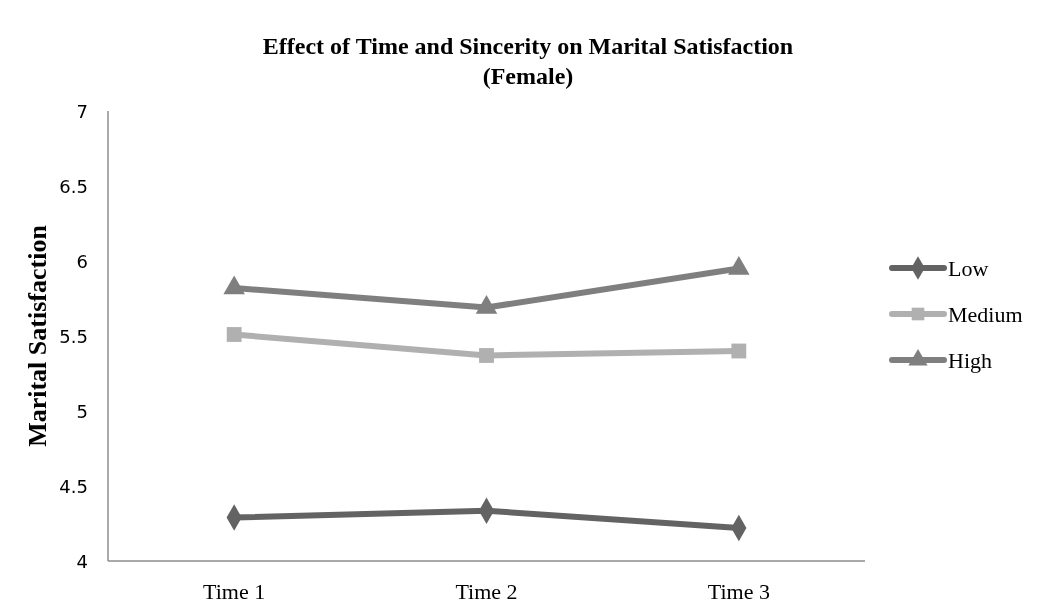 This screenshot has width=1051, height=614. Describe the element at coordinates (82, 111) in the screenshot. I see `y-tick-label: 7` at that location.